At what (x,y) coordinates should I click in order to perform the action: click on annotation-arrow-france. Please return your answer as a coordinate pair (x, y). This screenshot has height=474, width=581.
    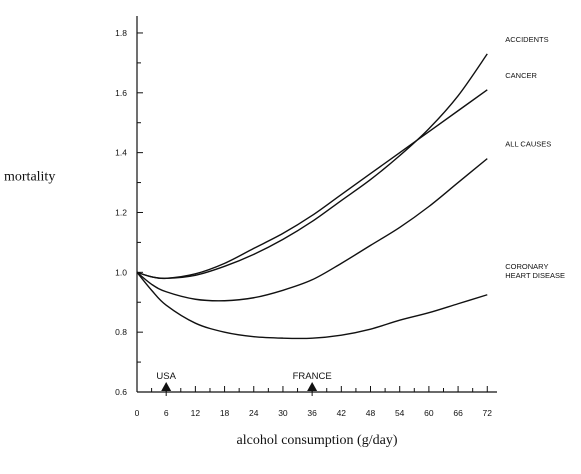
    Looking at the image, I should click on (312, 386).